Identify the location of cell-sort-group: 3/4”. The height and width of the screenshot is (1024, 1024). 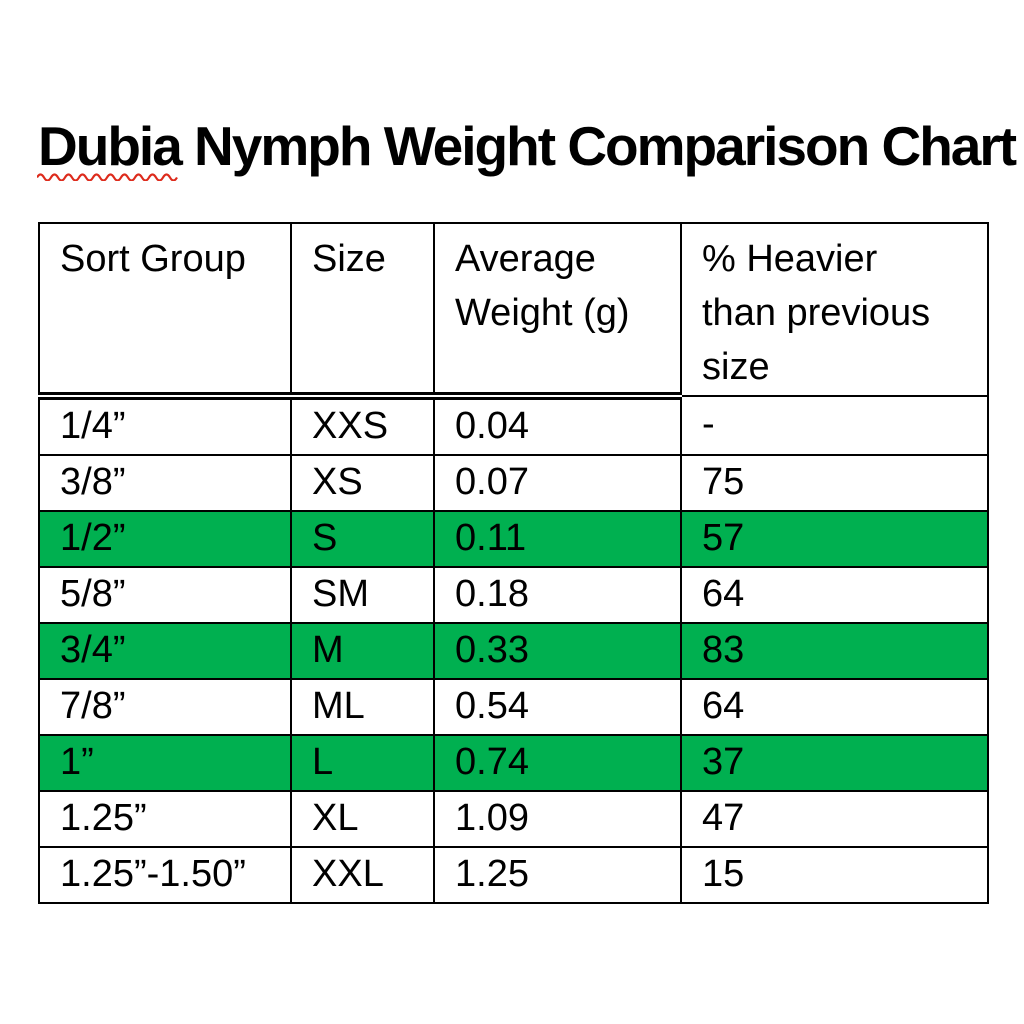
(165, 650).